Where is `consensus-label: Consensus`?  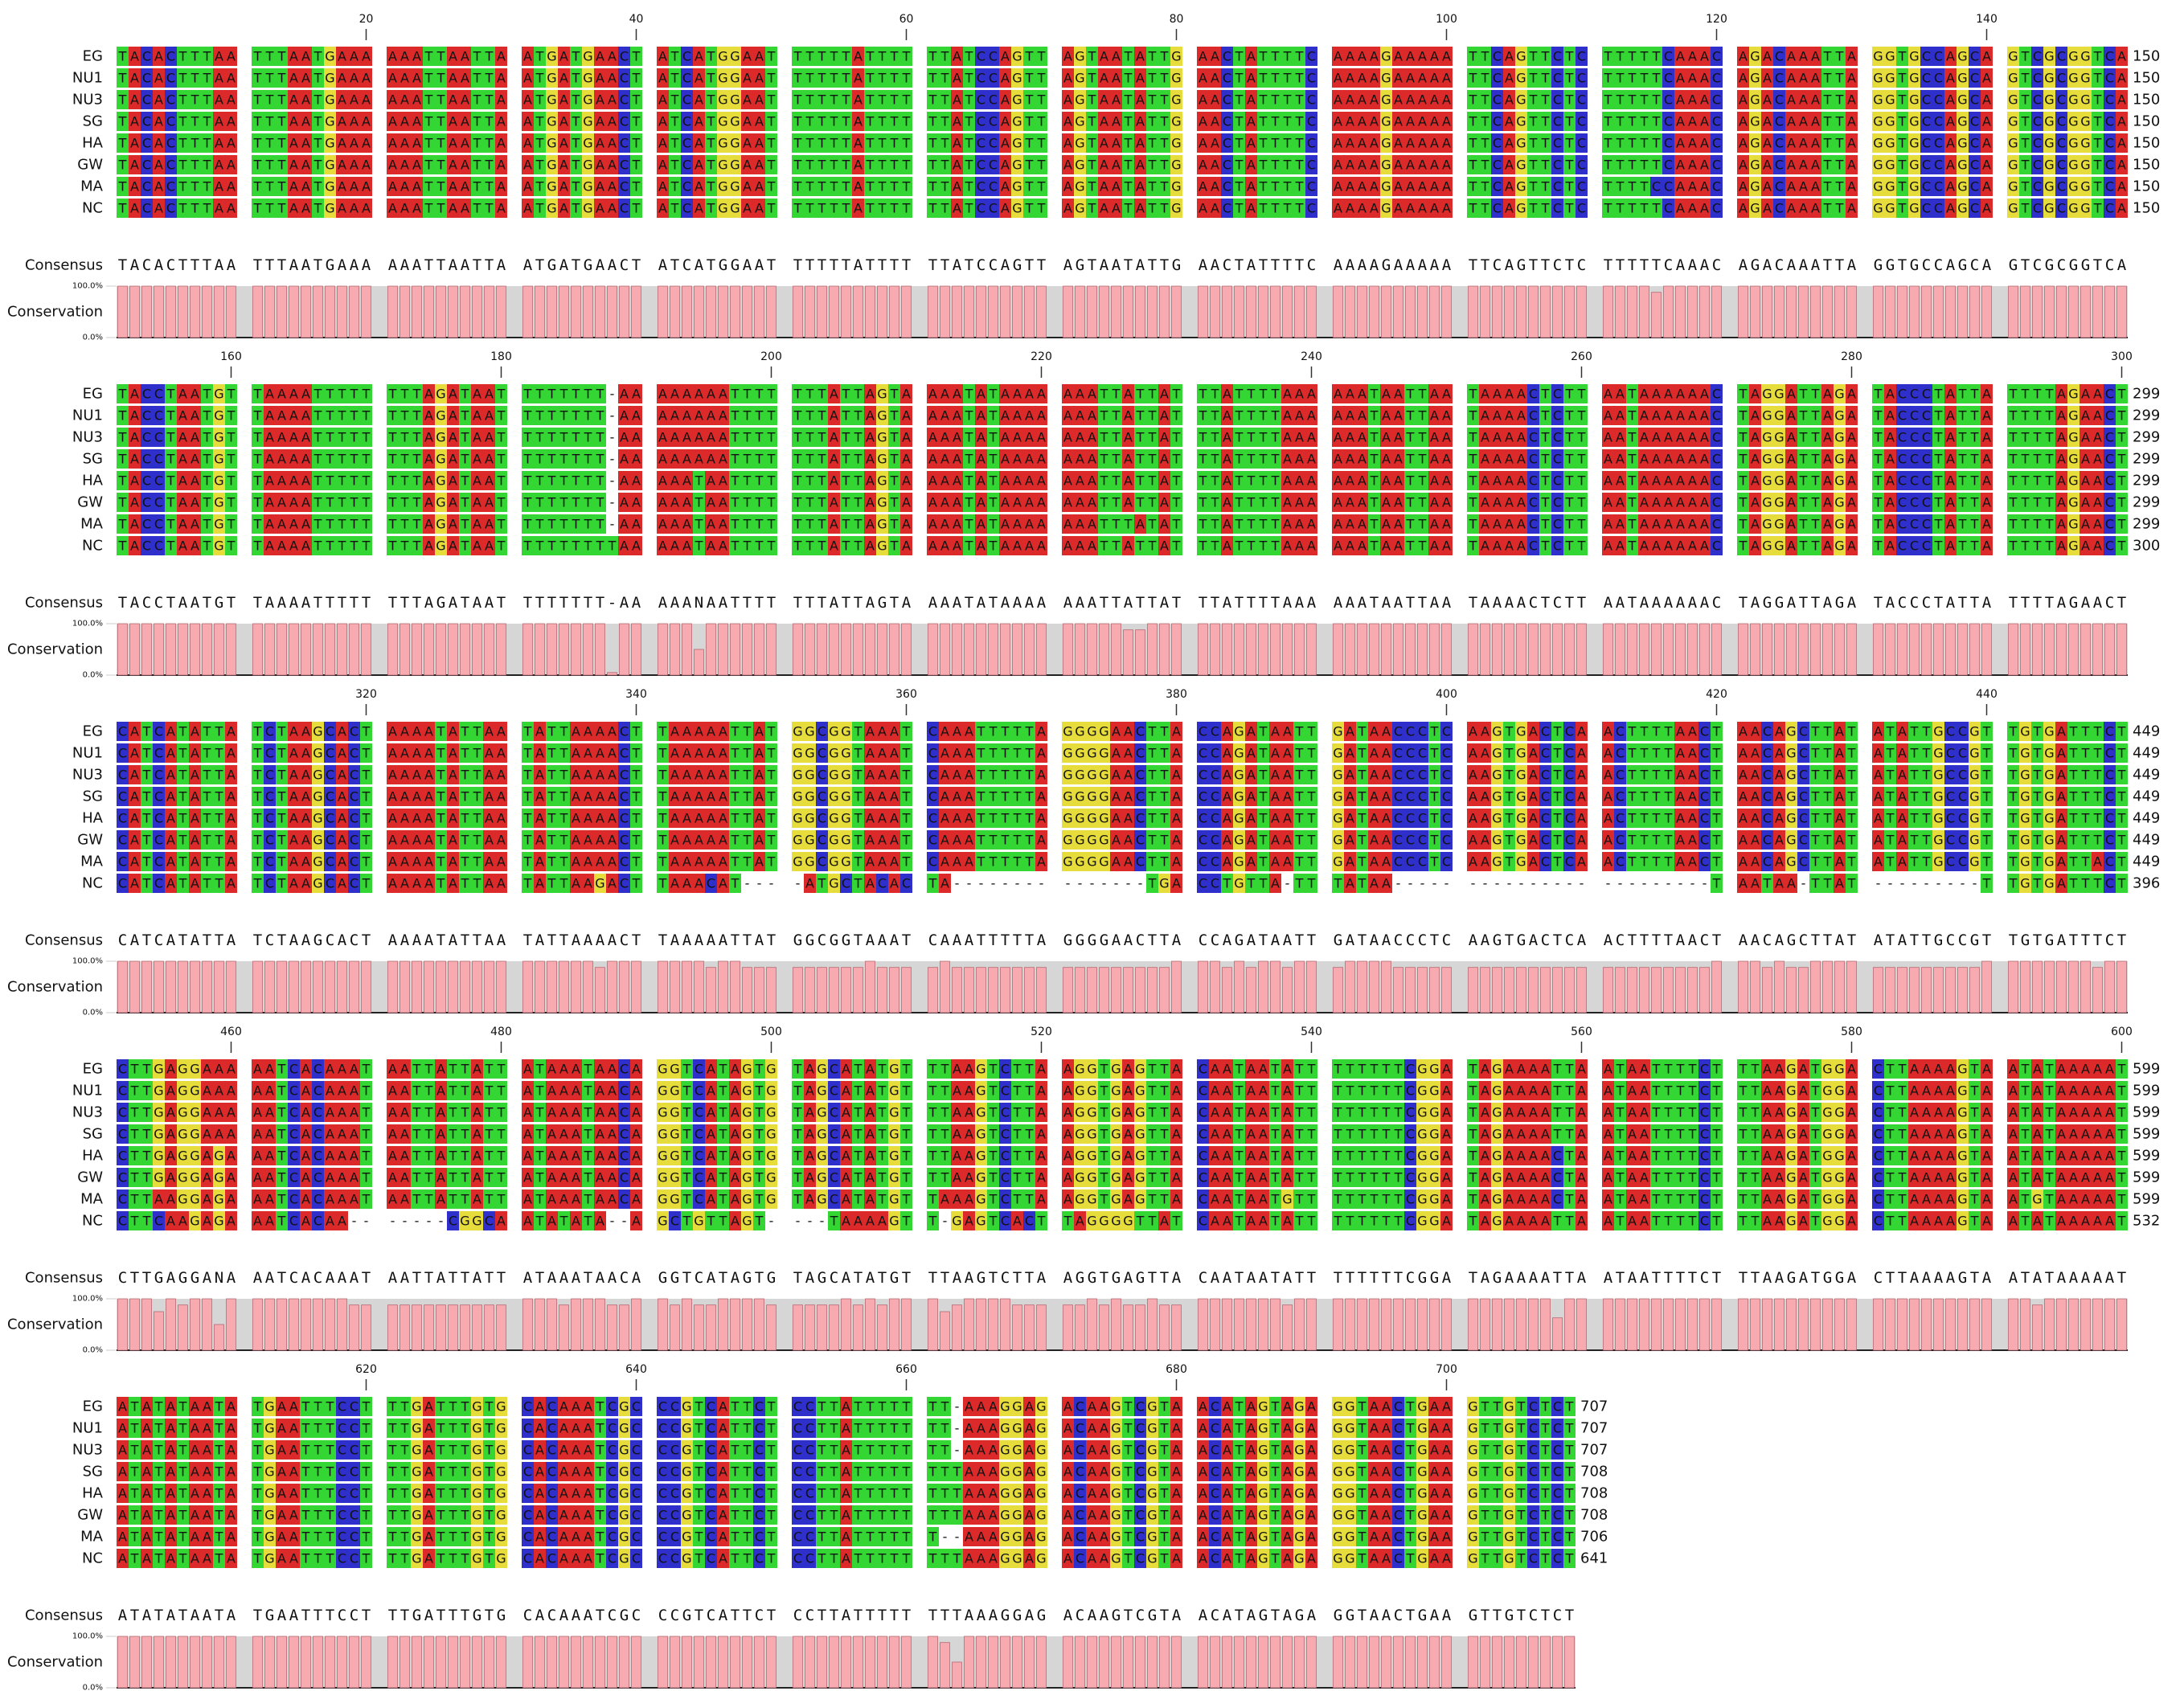
consensus-label: Consensus is located at coordinates (64, 265).